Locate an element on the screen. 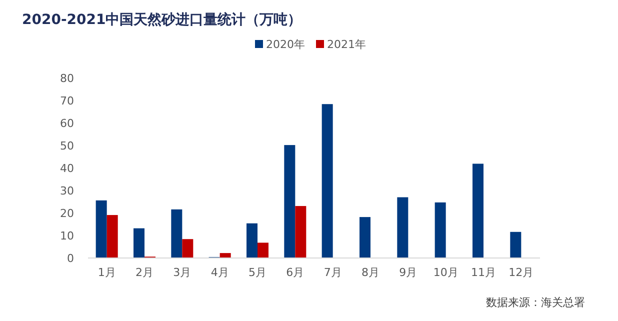 The image size is (618, 321). y-tick-label: 50 is located at coordinates (67, 146).